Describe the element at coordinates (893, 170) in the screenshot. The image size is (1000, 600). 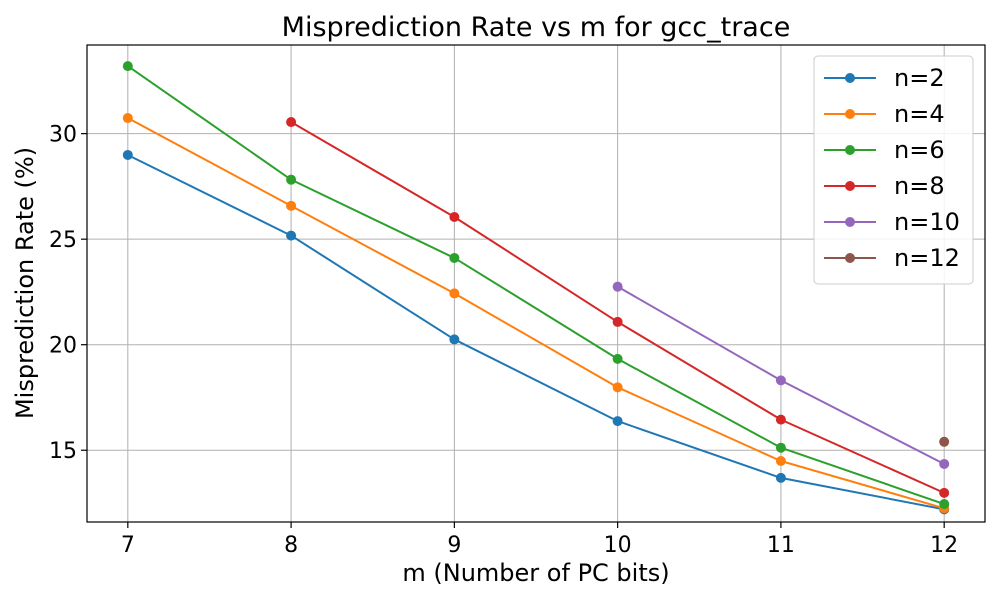
I see `legend: n=2 n=4 n=6 n=8 n=10 n=12` at that location.